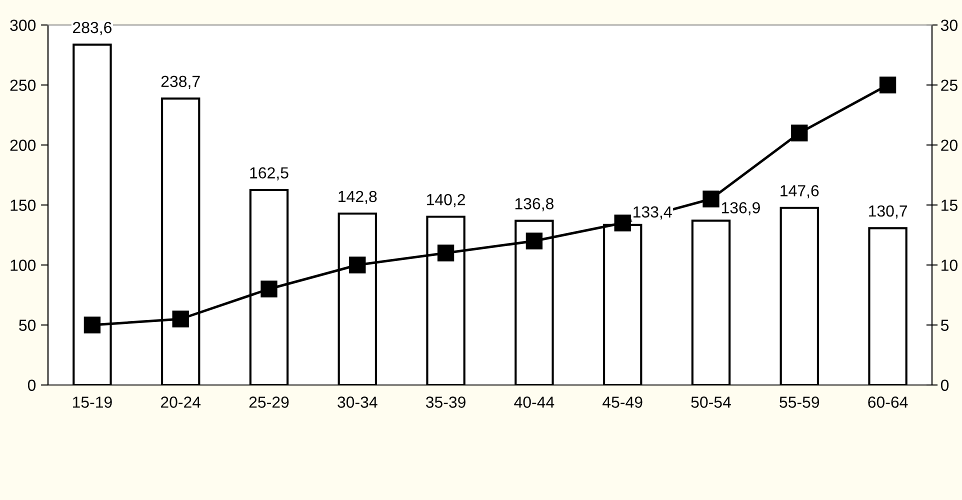 Image resolution: width=962 pixels, height=500 pixels. What do you see at coordinates (269, 173) in the screenshot?
I see `data-label: 162,5` at bounding box center [269, 173].